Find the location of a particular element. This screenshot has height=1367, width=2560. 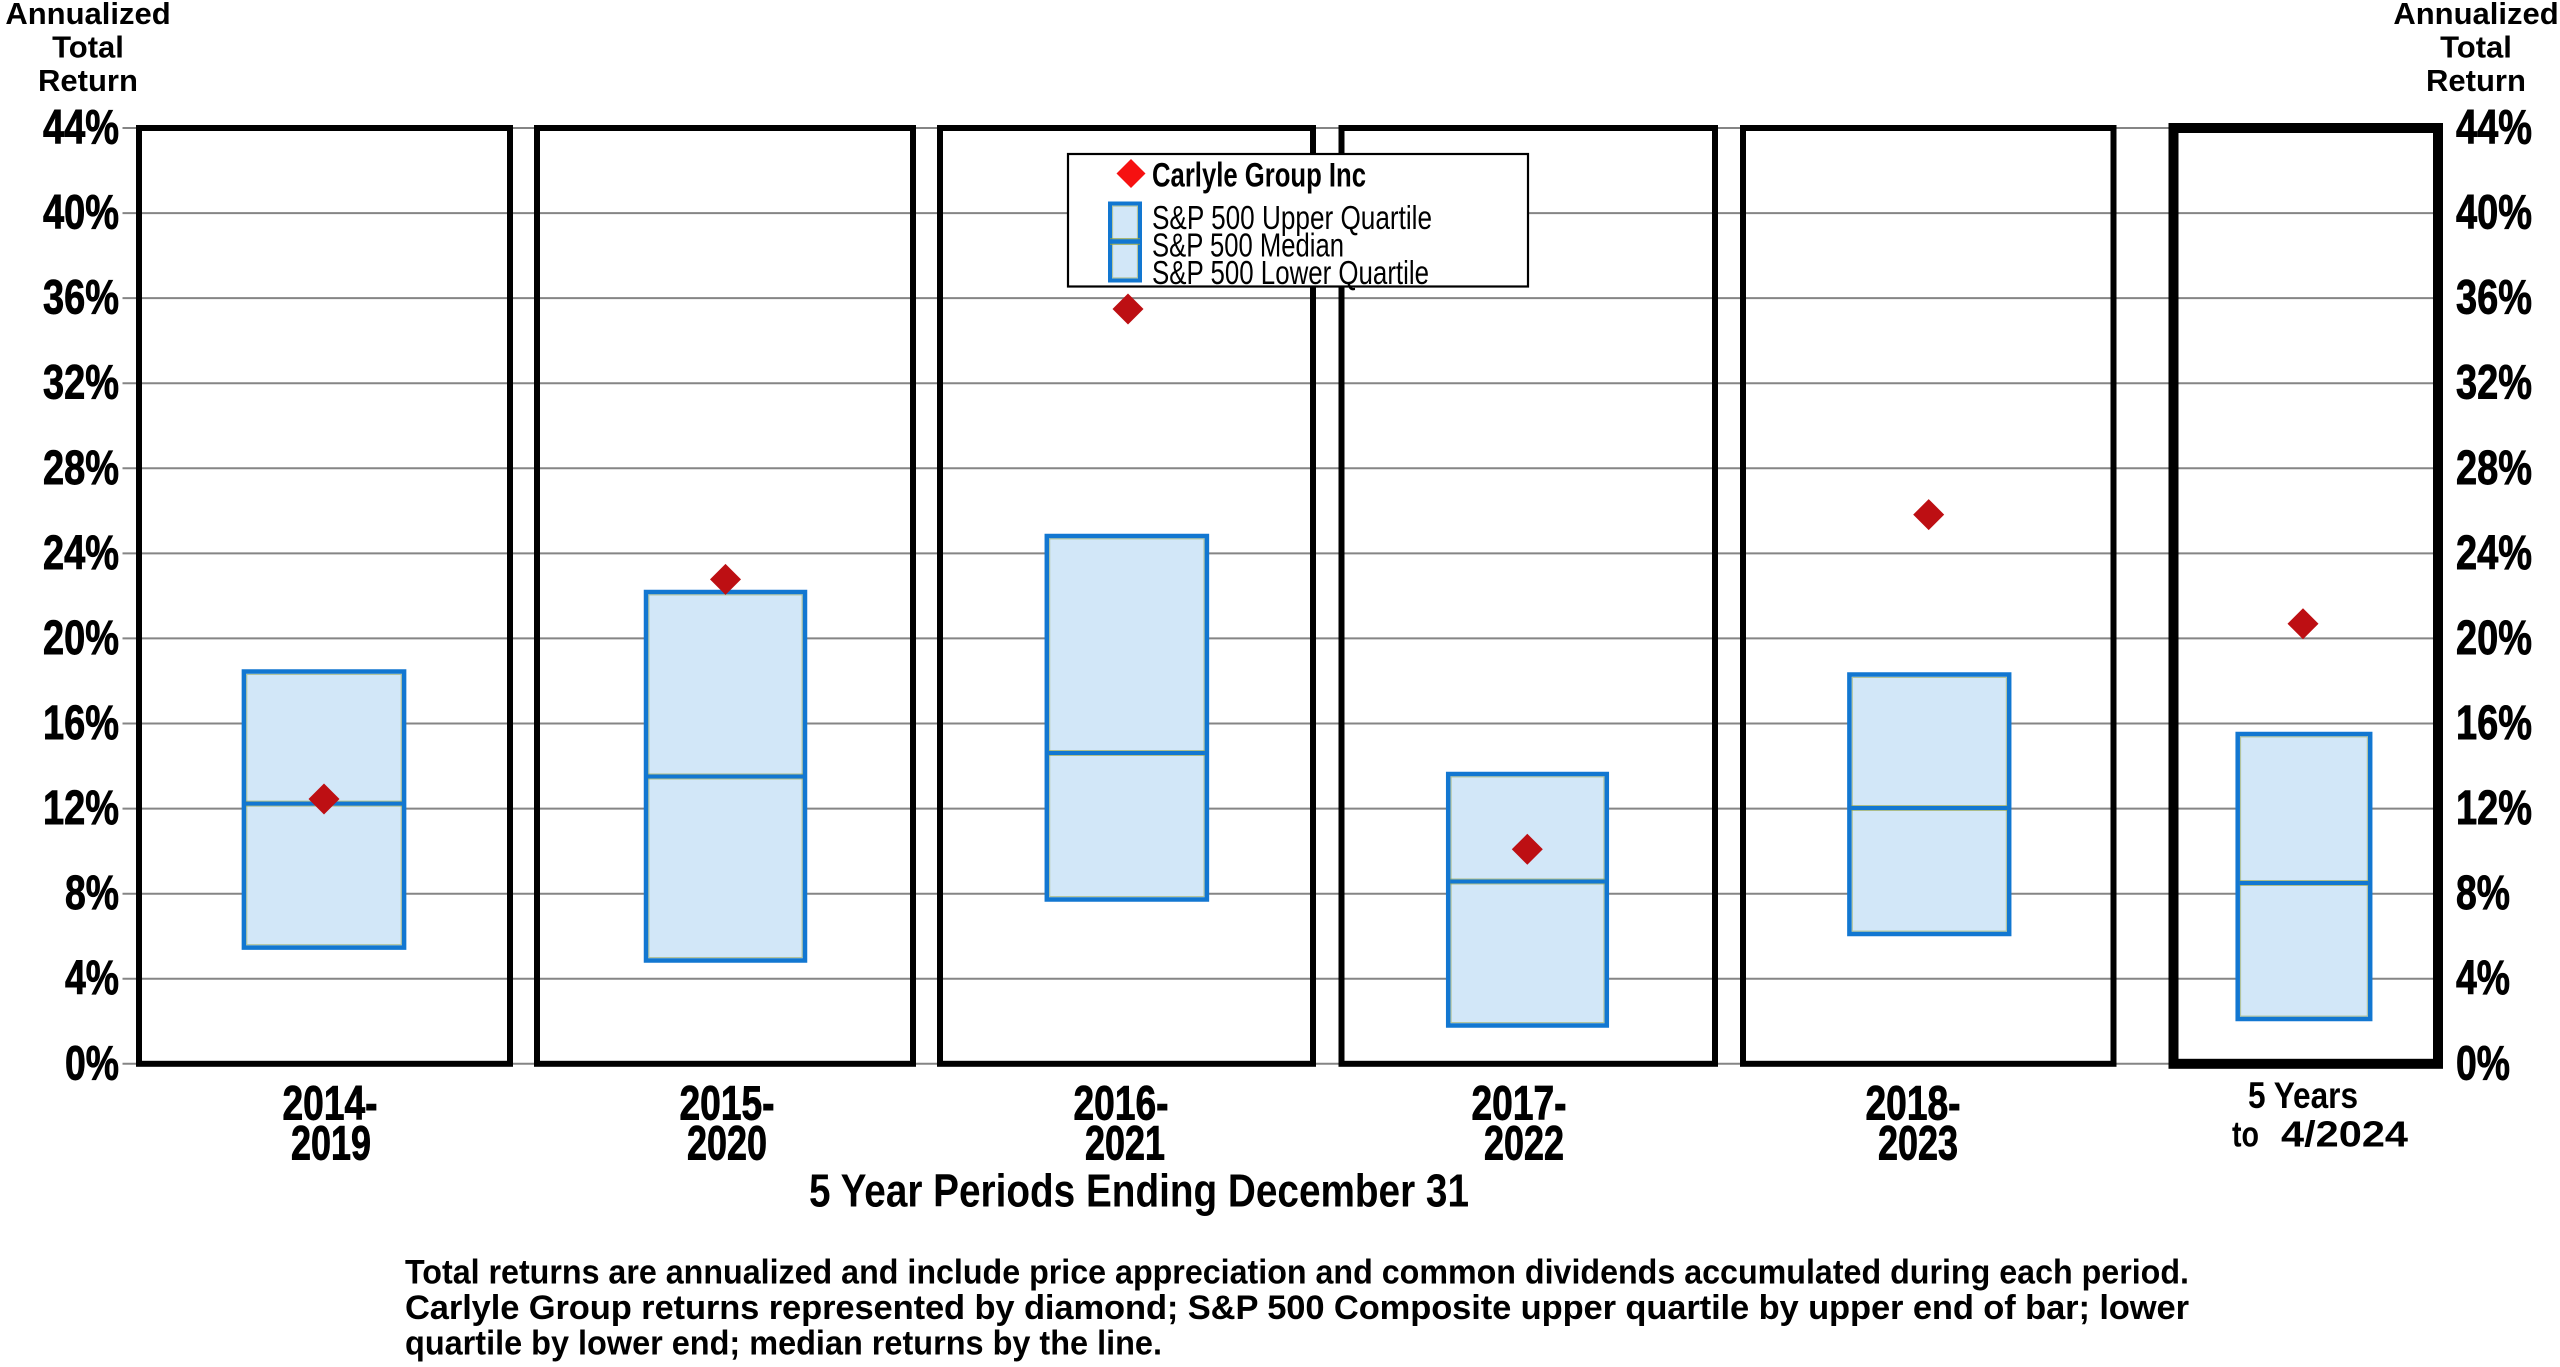

svg-text: S&P 500 Median is located at coordinates (1248, 245).